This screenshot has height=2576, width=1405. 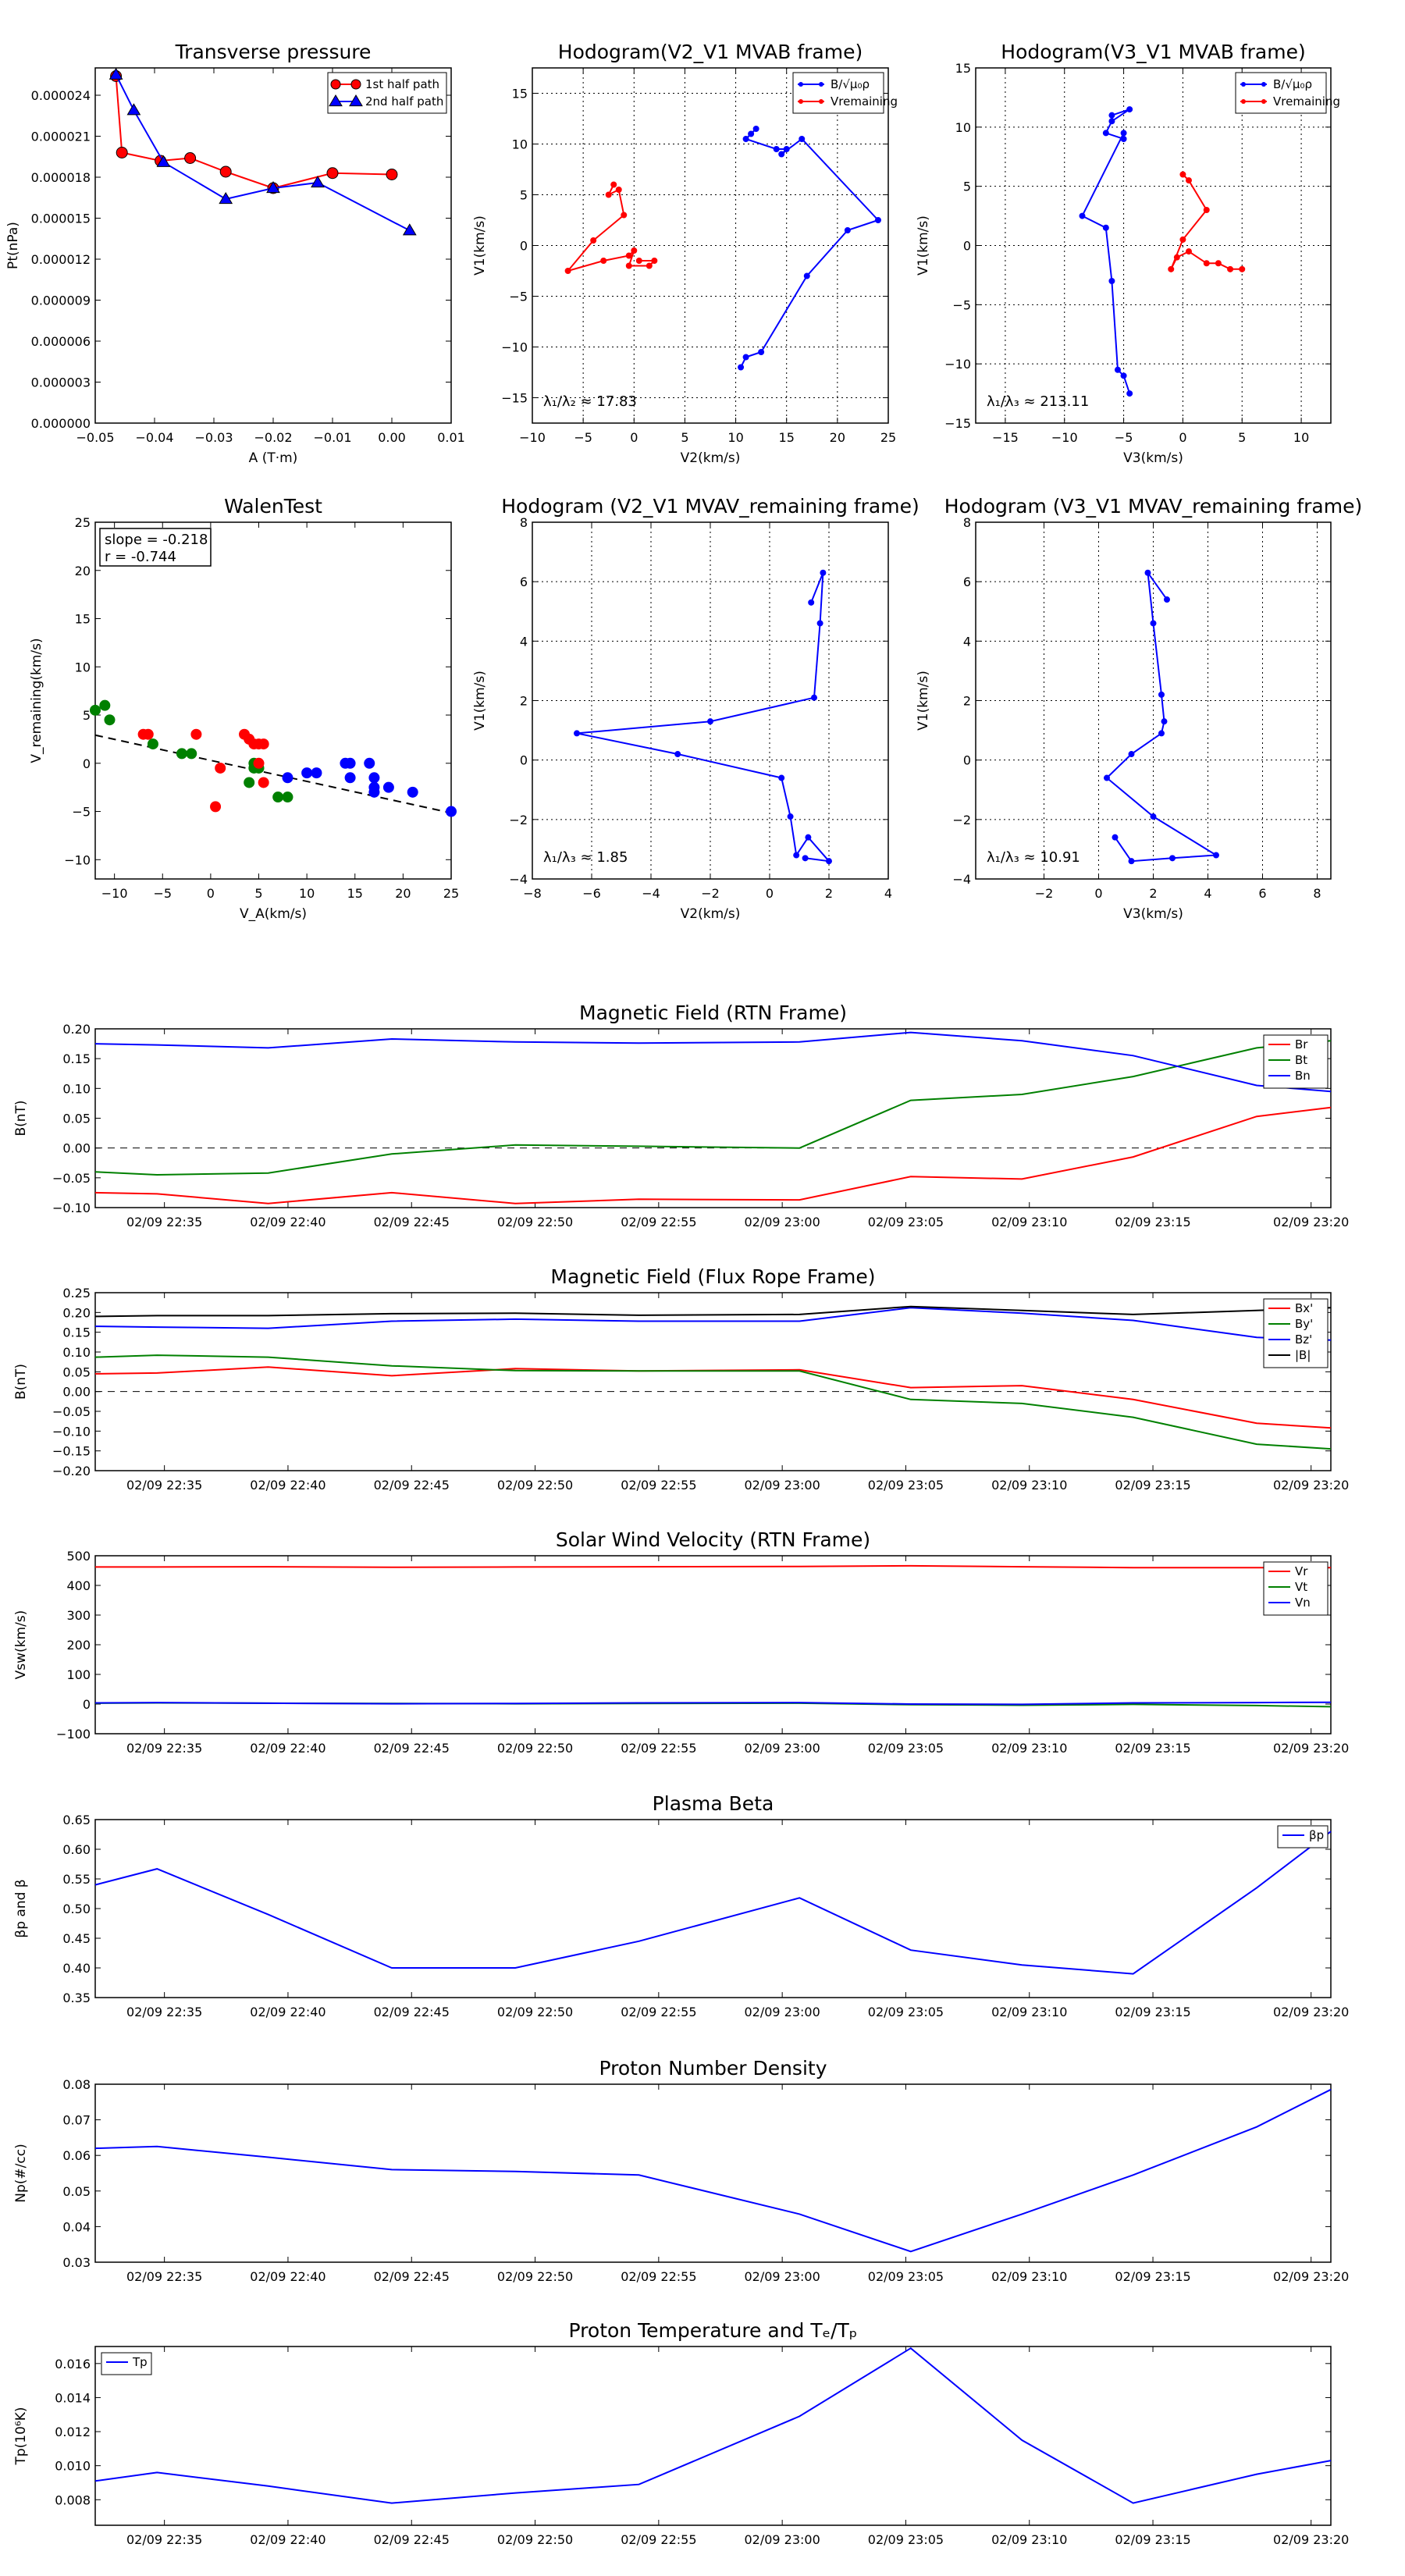 I want to click on legend-label: 1st half path, so click(x=402, y=84).